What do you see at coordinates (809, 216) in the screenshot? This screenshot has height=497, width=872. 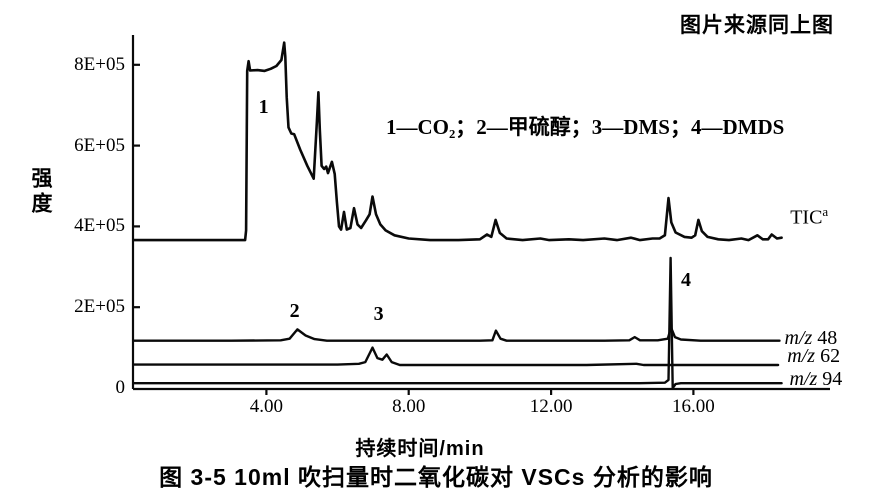 I see `trace-label-tic: TICa` at bounding box center [809, 216].